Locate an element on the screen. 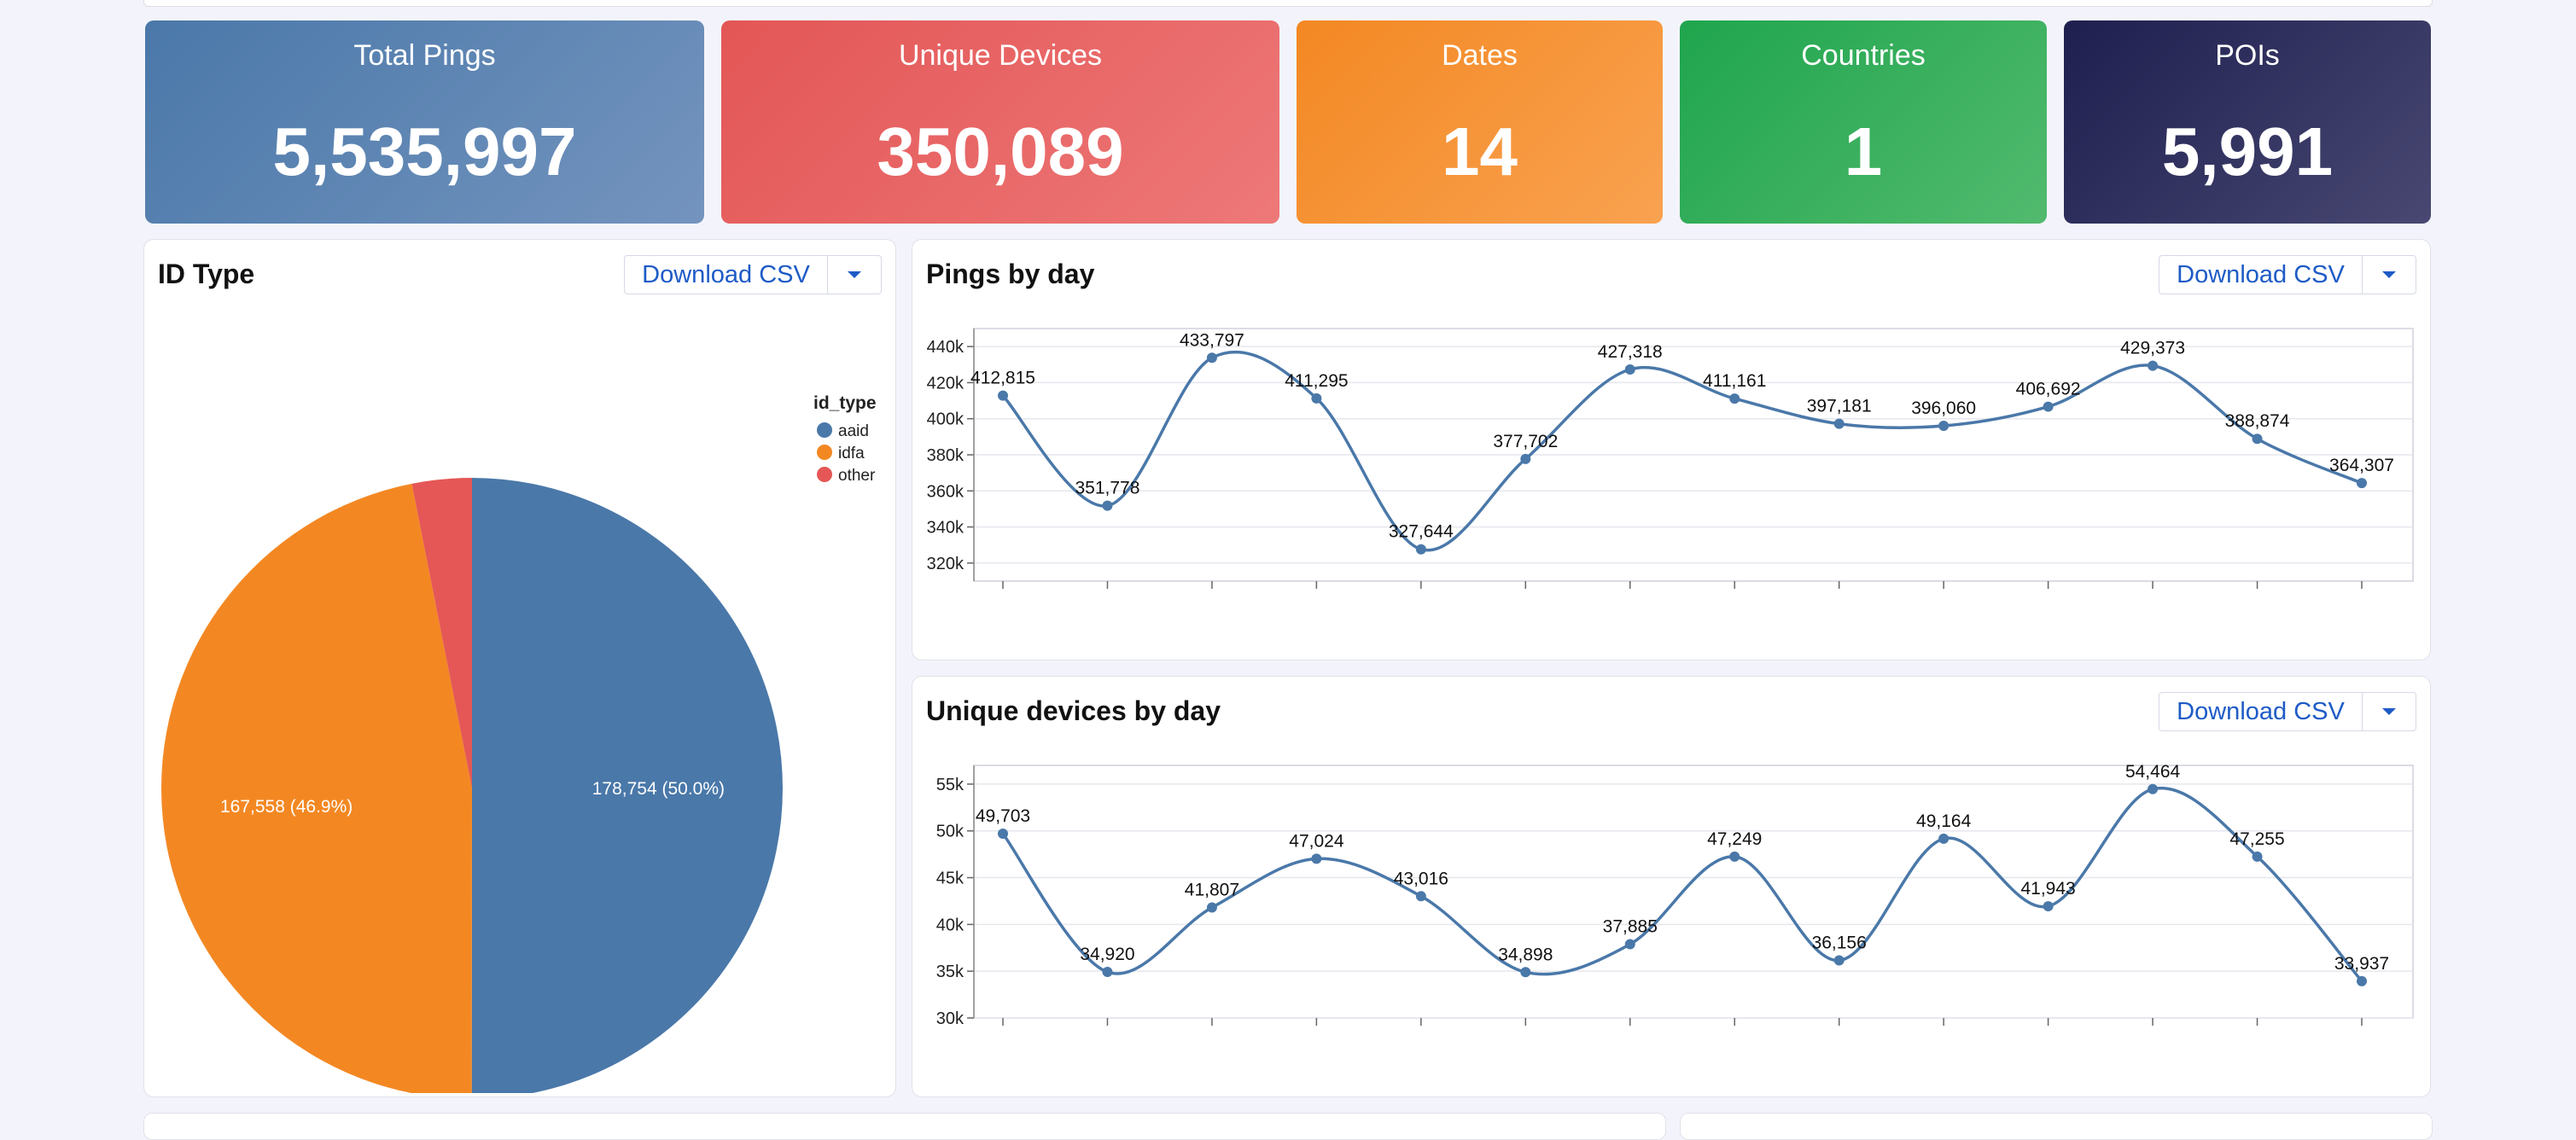 This screenshot has width=2576, height=1140. pie-slice-aaid is located at coordinates (627, 785).